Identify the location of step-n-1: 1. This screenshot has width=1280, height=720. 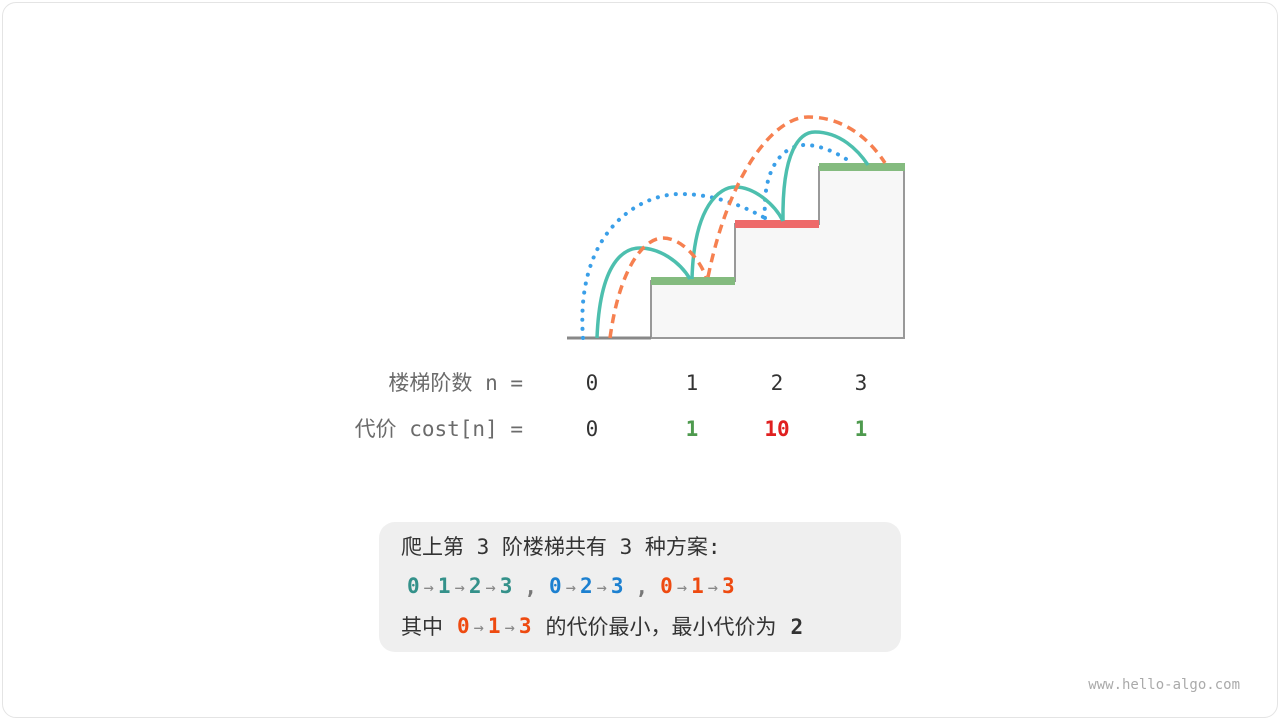
(692, 383).